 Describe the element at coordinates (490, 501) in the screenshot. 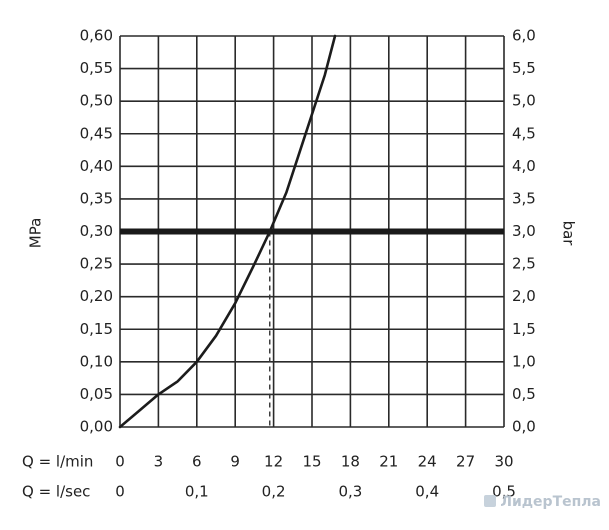

I see `watermark-icon` at that location.